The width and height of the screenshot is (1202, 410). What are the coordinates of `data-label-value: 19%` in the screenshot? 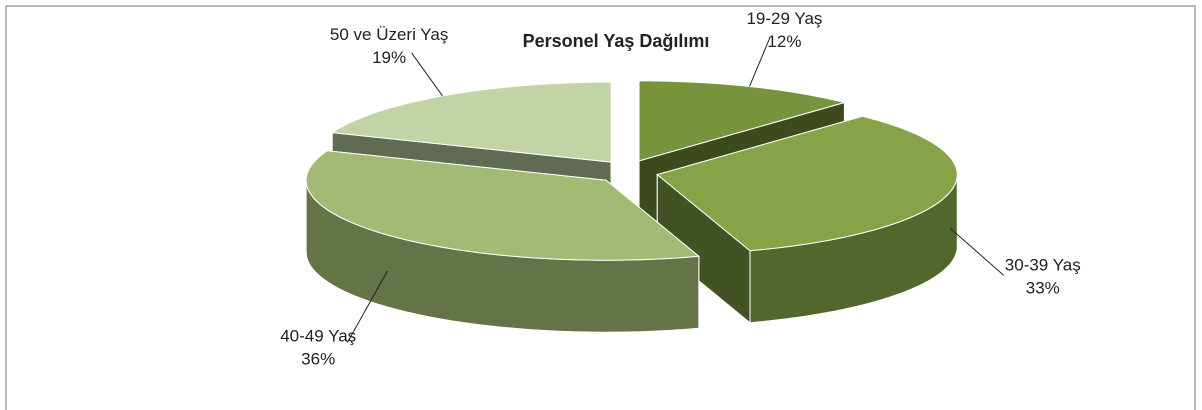 It's located at (389, 57).